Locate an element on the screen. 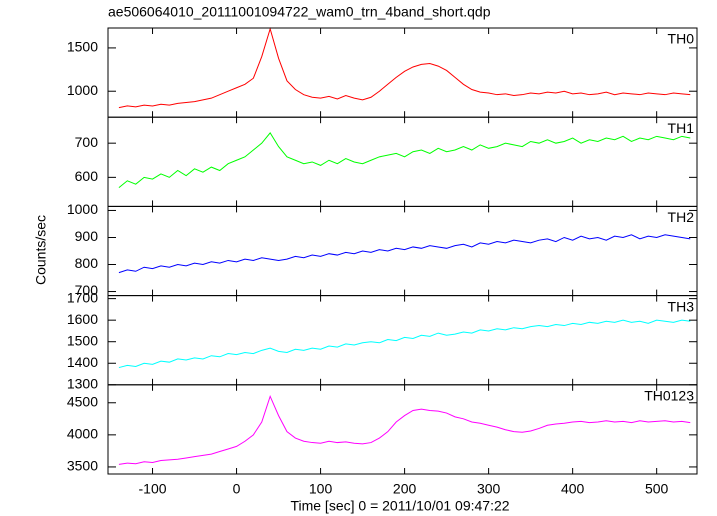  series-label: TH0123 is located at coordinates (669, 396).